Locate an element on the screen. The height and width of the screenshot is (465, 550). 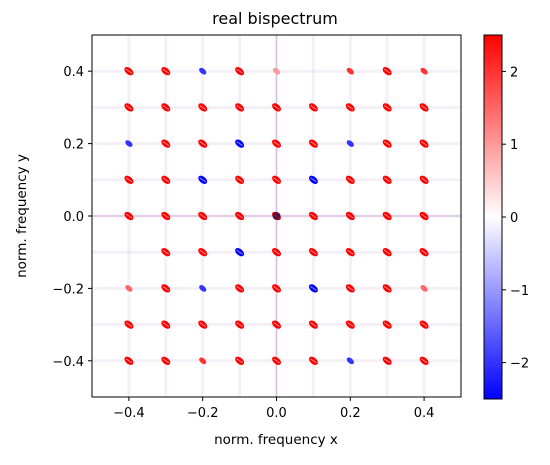
peak-highlight-r8-c1 is located at coordinates (165, 361).